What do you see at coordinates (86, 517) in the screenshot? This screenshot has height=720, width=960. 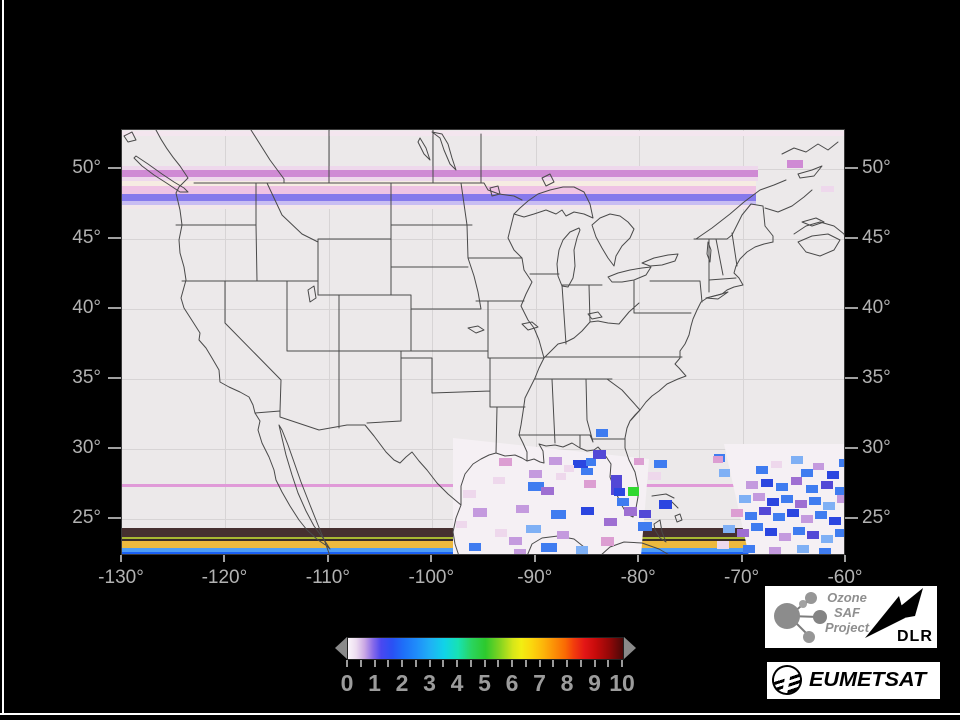 I see `lat-label-left: 25°` at bounding box center [86, 517].